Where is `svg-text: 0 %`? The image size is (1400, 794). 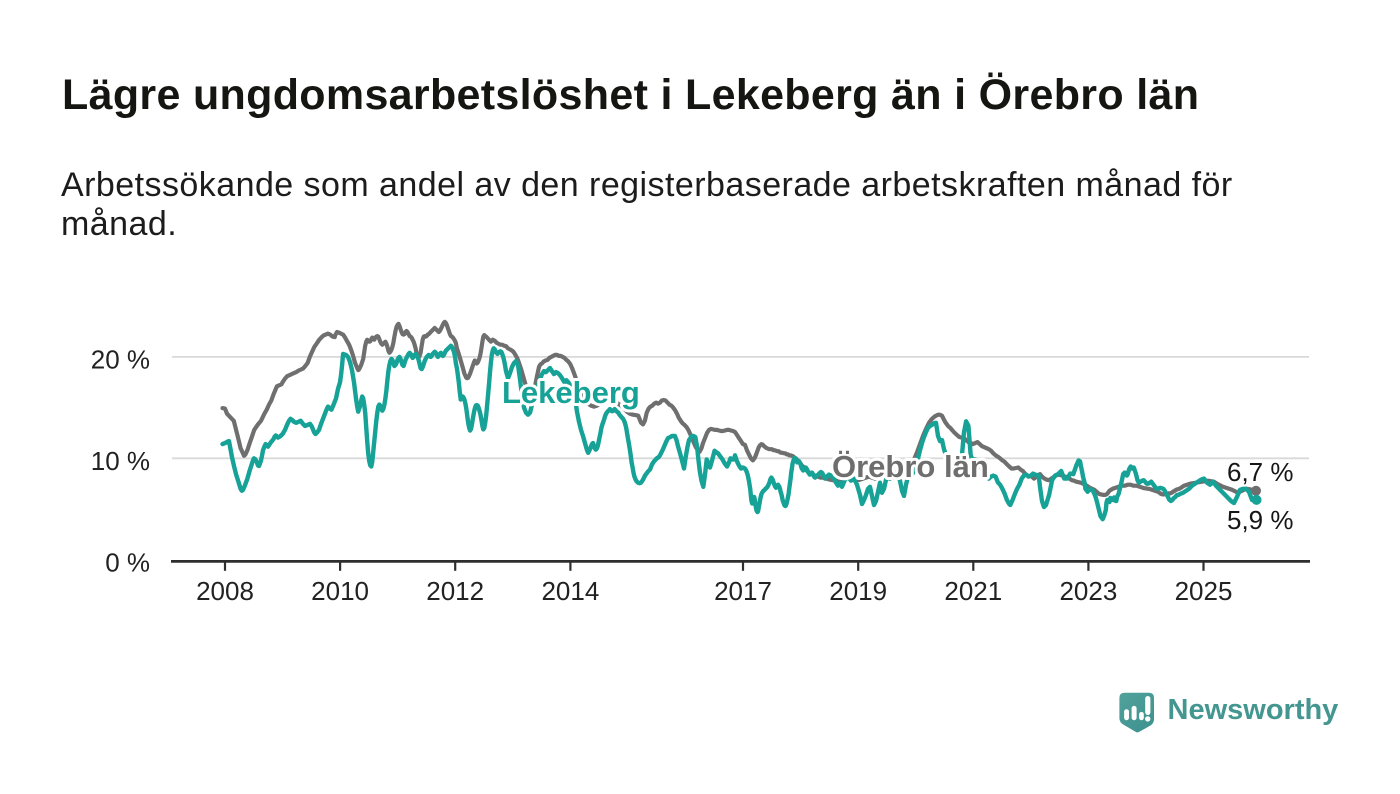 svg-text: 0 % is located at coordinates (127, 562).